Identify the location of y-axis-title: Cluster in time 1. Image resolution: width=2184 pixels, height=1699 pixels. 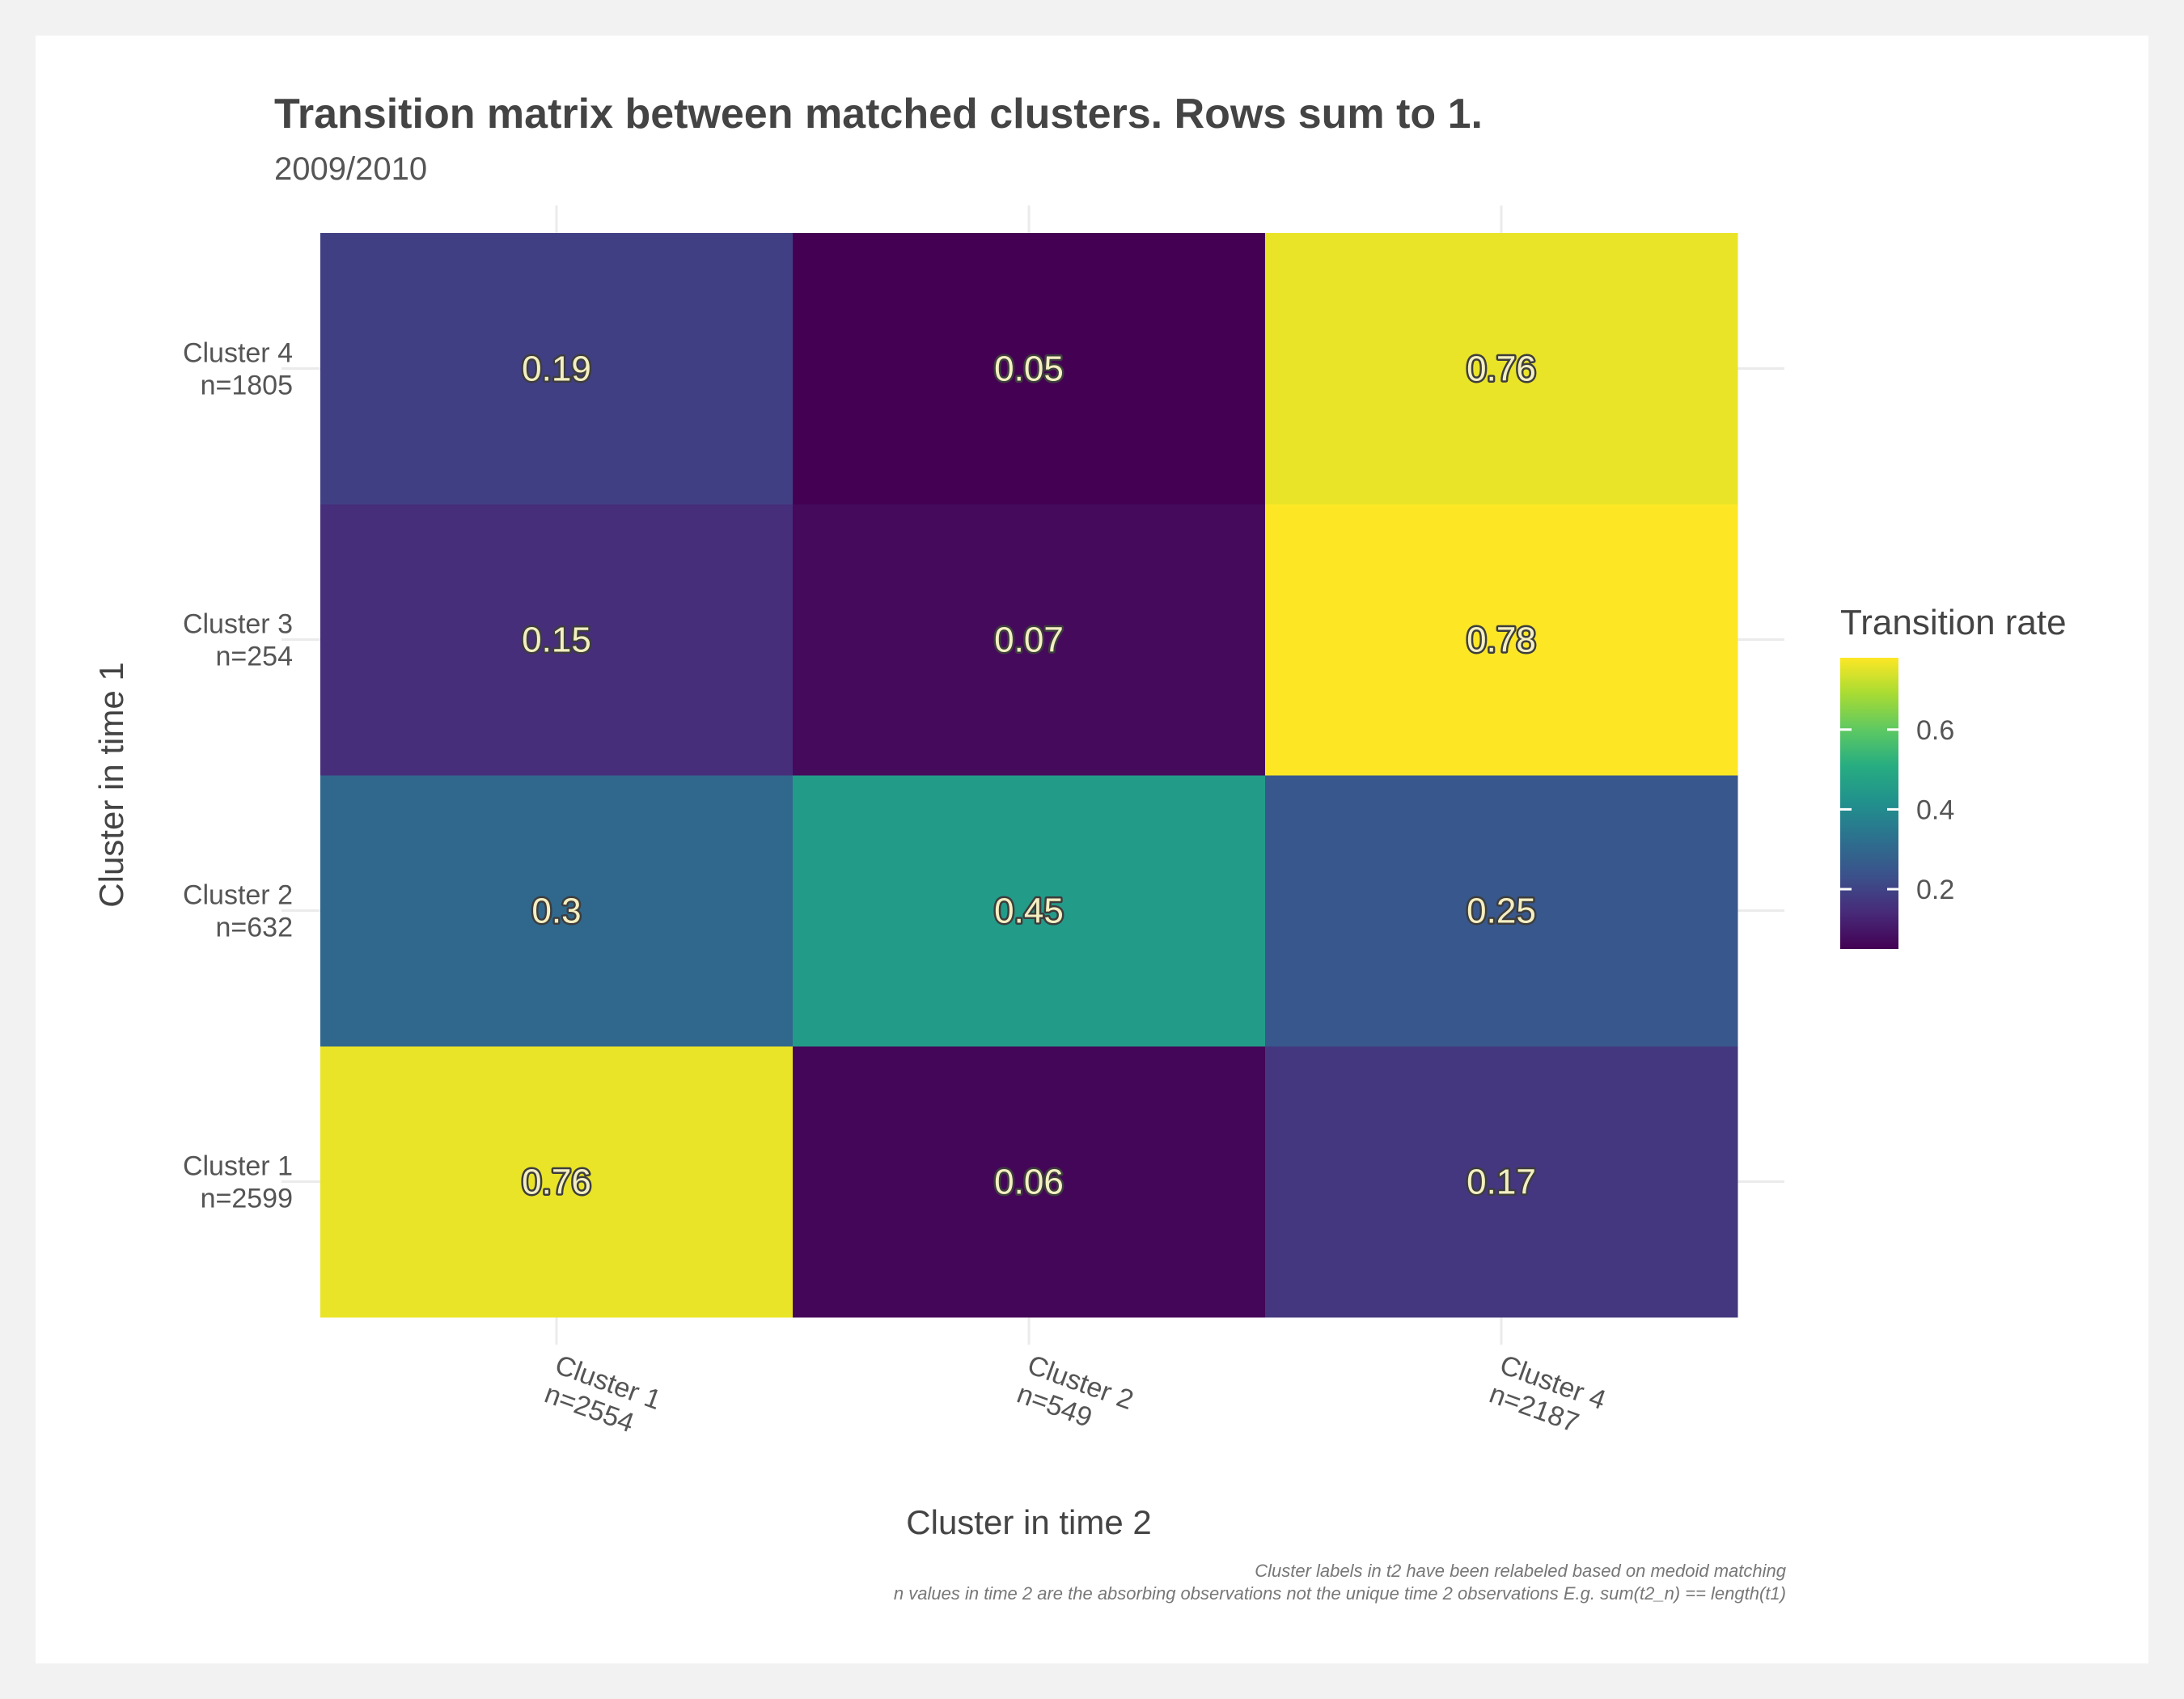
(111, 784).